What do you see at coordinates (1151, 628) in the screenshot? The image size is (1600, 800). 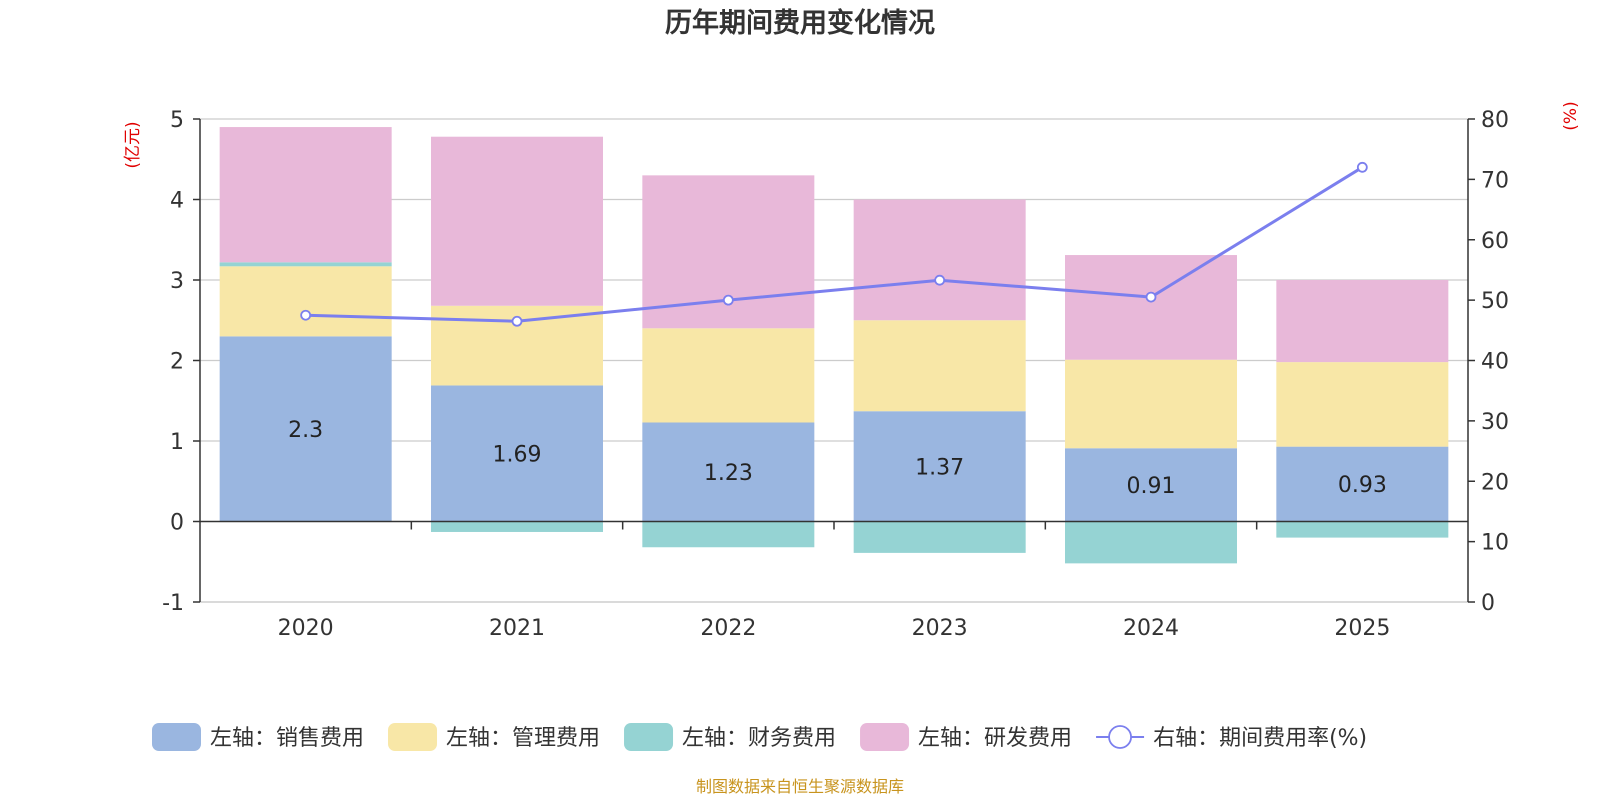 I see `x-axis-tick-label: 2024` at bounding box center [1151, 628].